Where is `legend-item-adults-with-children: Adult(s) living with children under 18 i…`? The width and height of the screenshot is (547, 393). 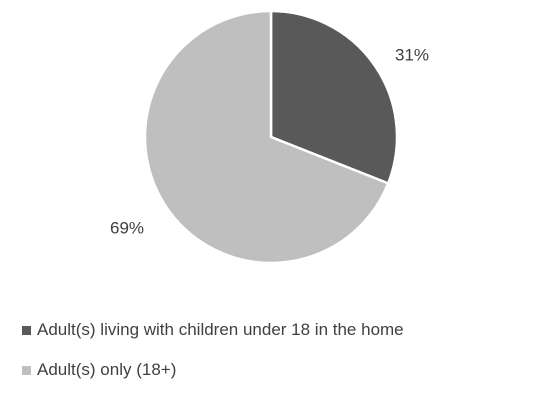
legend-item-adults-with-children: Adult(s) living with children under 18 i… is located at coordinates (213, 330).